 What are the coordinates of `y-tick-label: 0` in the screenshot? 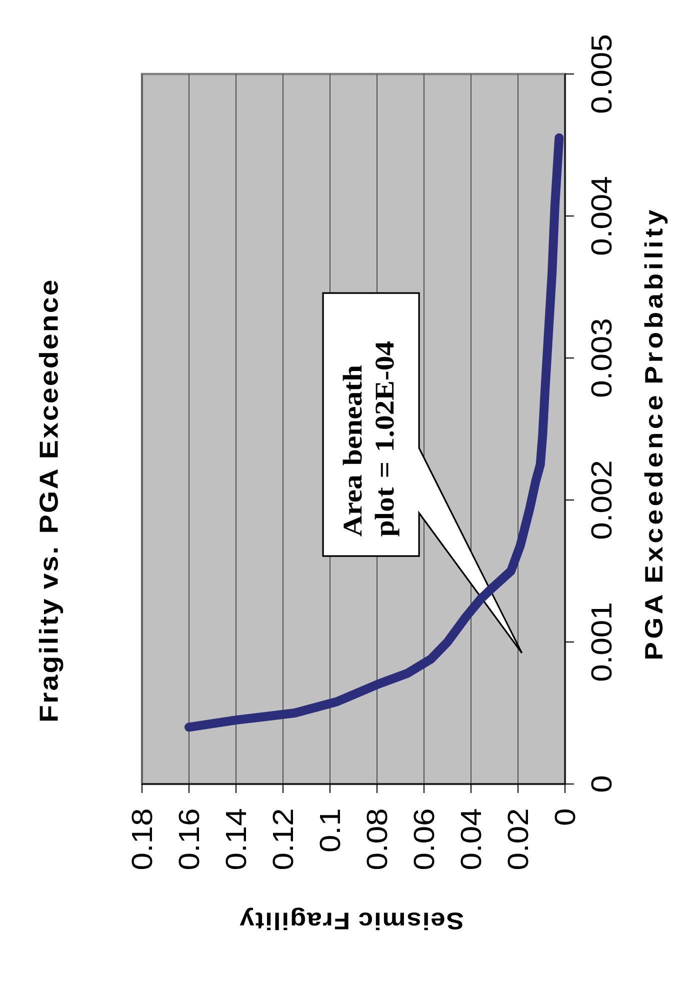 It's located at (601, 784).